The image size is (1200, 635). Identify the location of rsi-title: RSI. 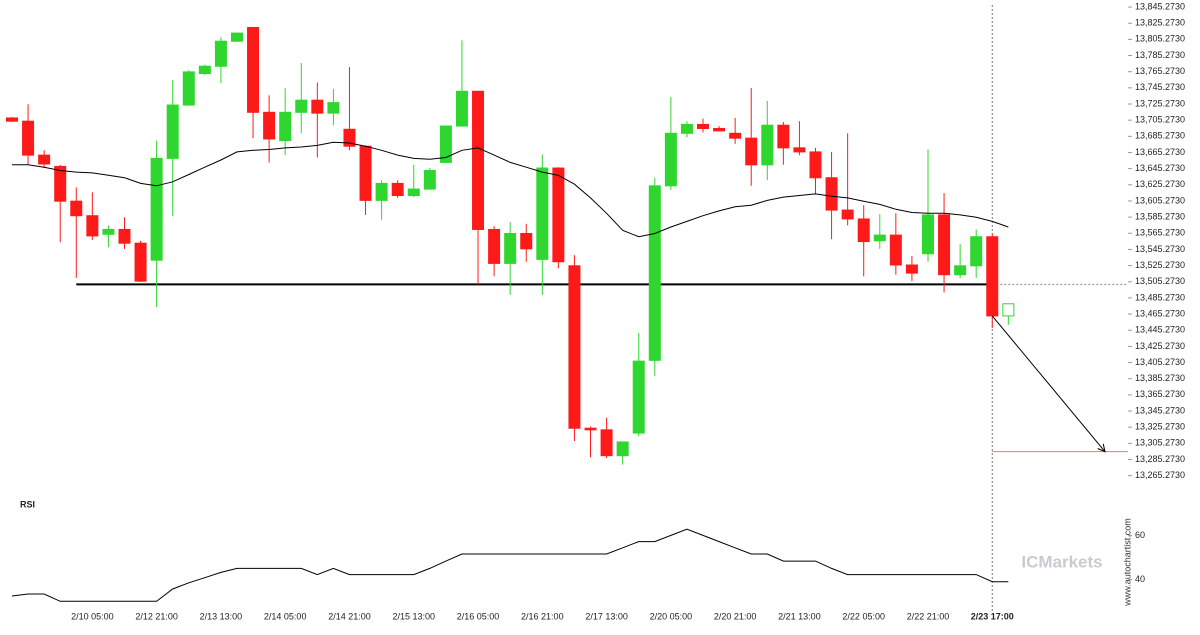
(27, 504).